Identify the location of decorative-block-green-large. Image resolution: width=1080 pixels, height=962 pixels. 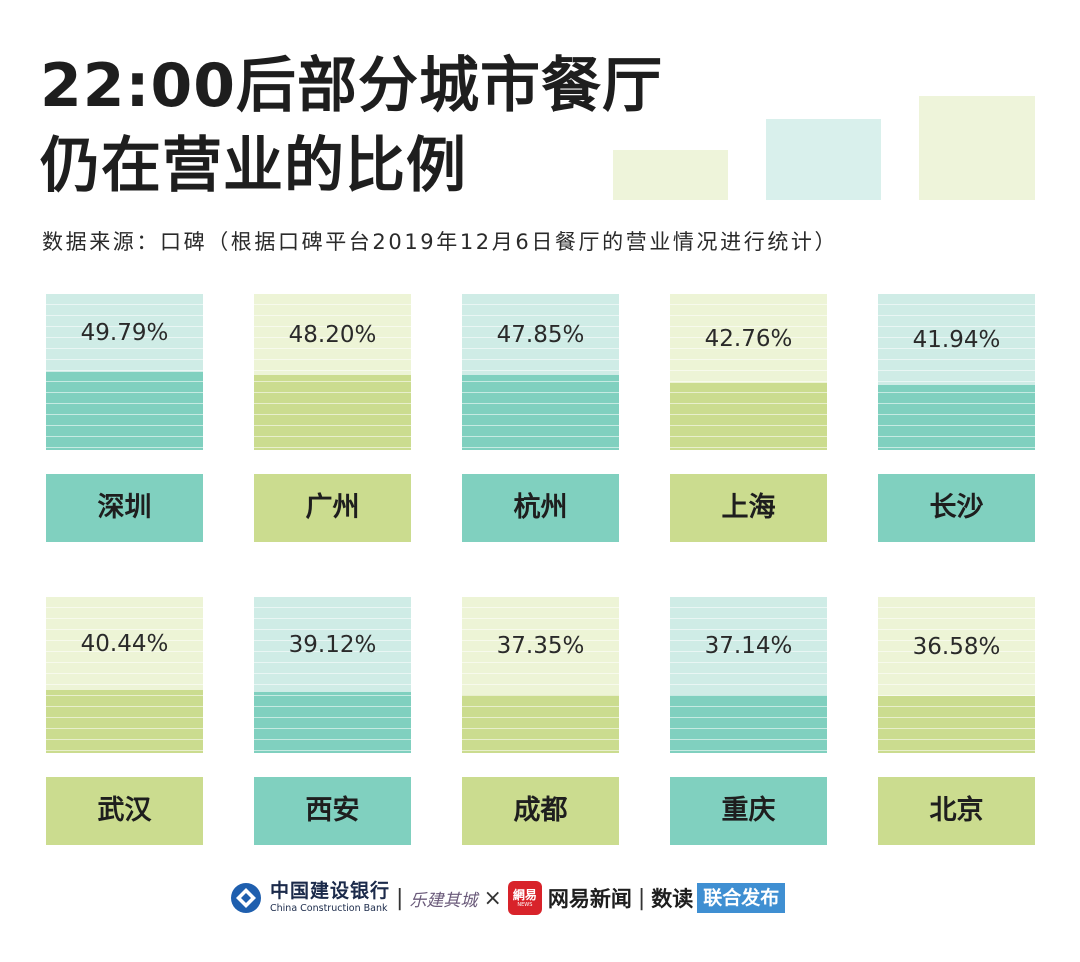
(977, 148).